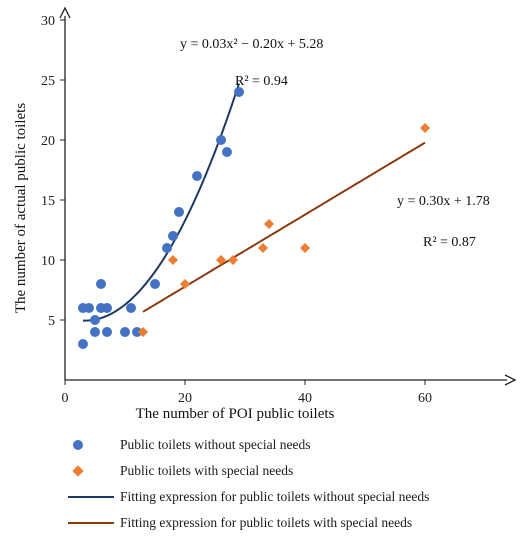 The height and width of the screenshot is (550, 530). What do you see at coordinates (215, 444) in the screenshot?
I see `legend-label: Public toilets without special needs` at bounding box center [215, 444].